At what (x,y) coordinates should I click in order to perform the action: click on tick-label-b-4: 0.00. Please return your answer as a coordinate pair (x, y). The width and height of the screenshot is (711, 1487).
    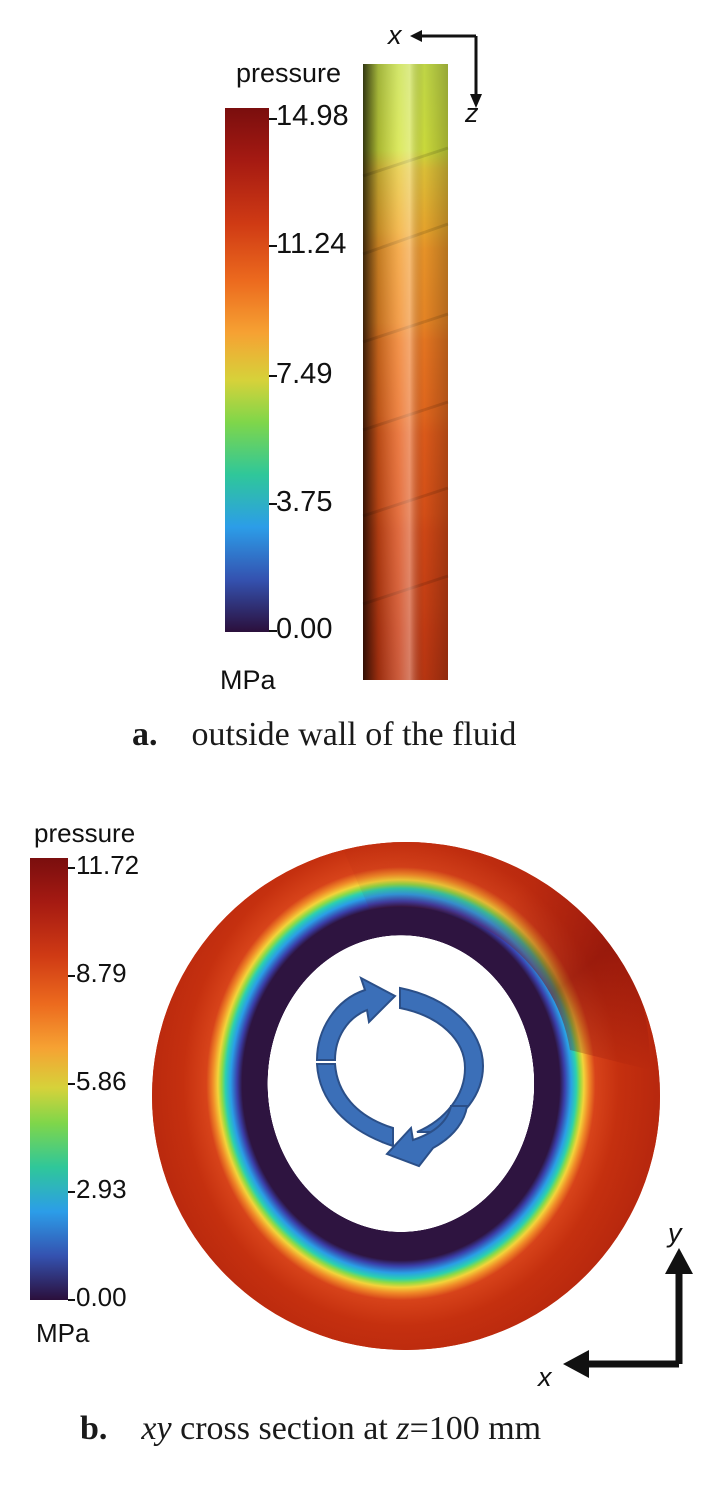
    Looking at the image, I should click on (101, 1297).